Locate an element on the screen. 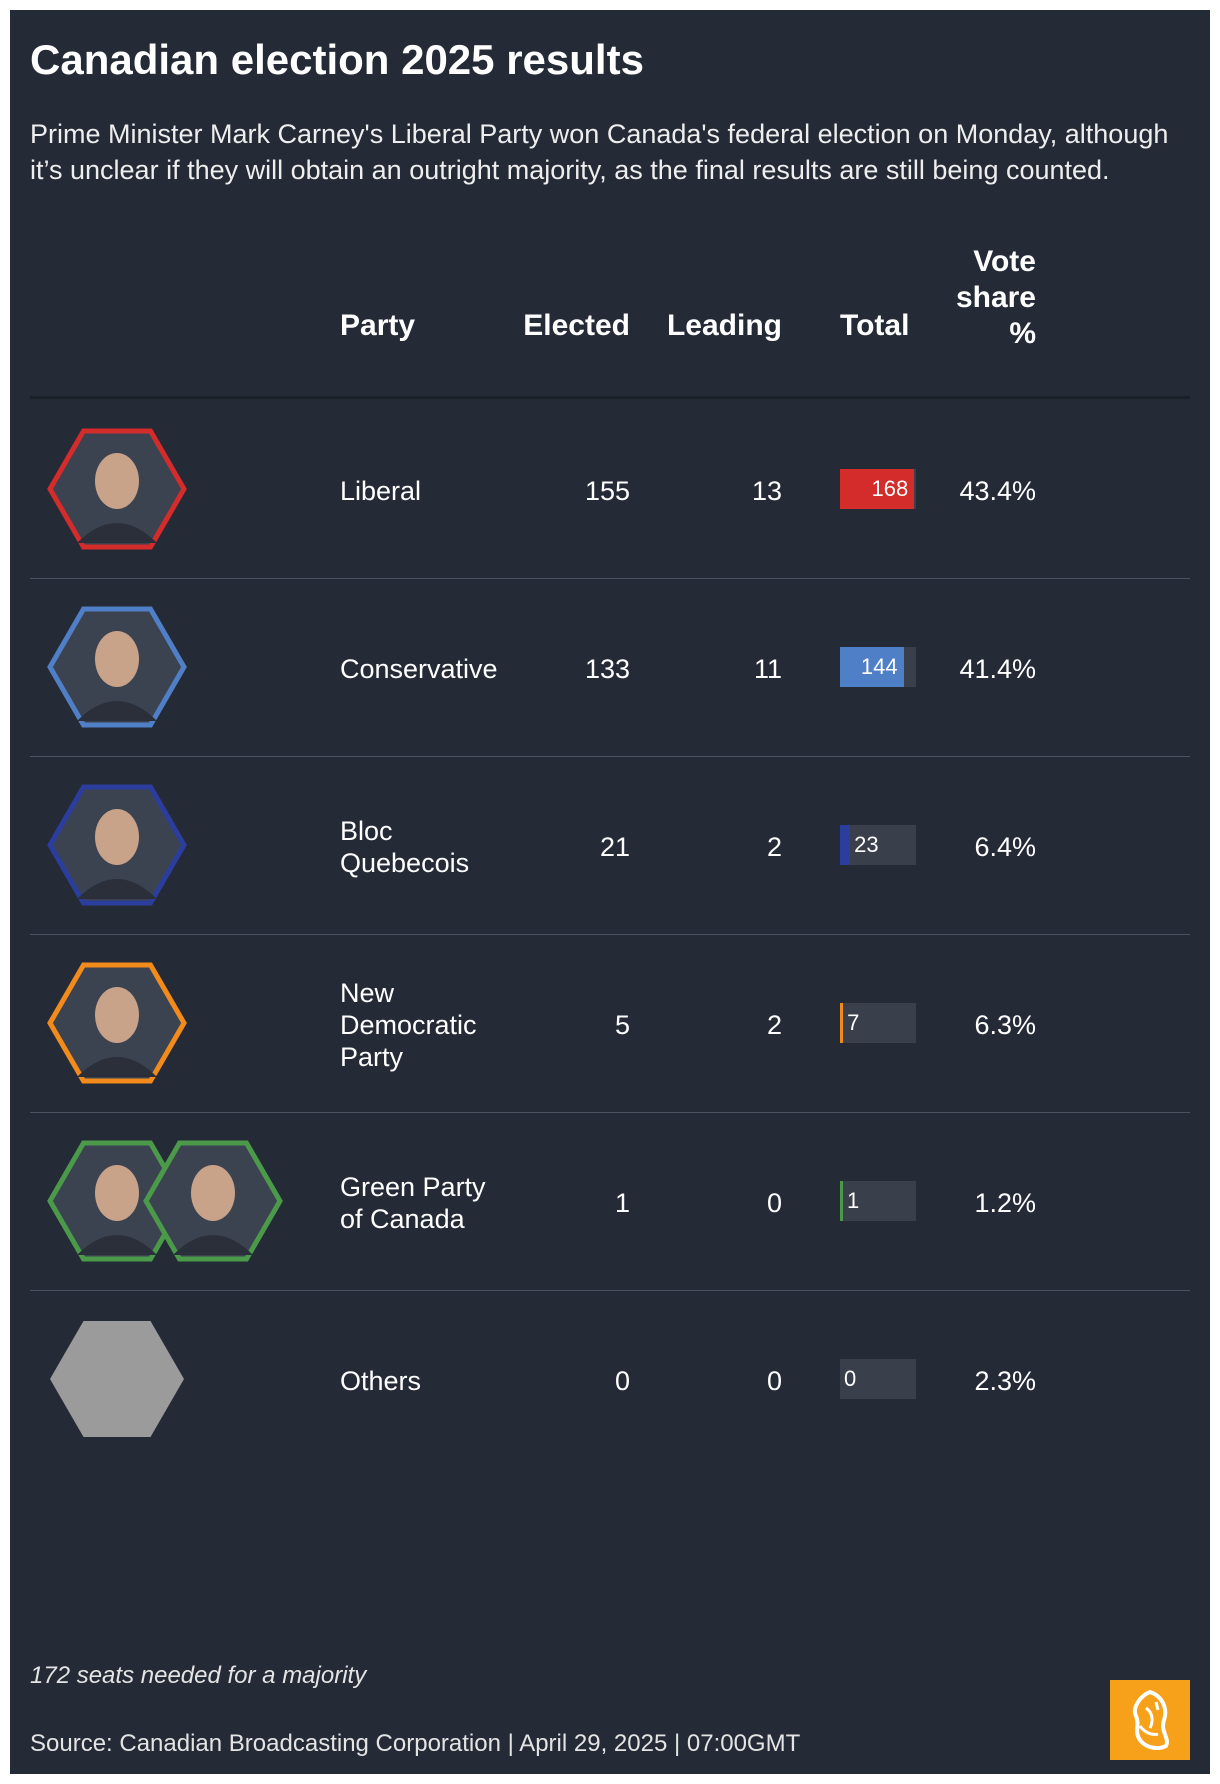 The image size is (1220, 1784). ndp-leader-photo-icon is located at coordinates (117, 1023).